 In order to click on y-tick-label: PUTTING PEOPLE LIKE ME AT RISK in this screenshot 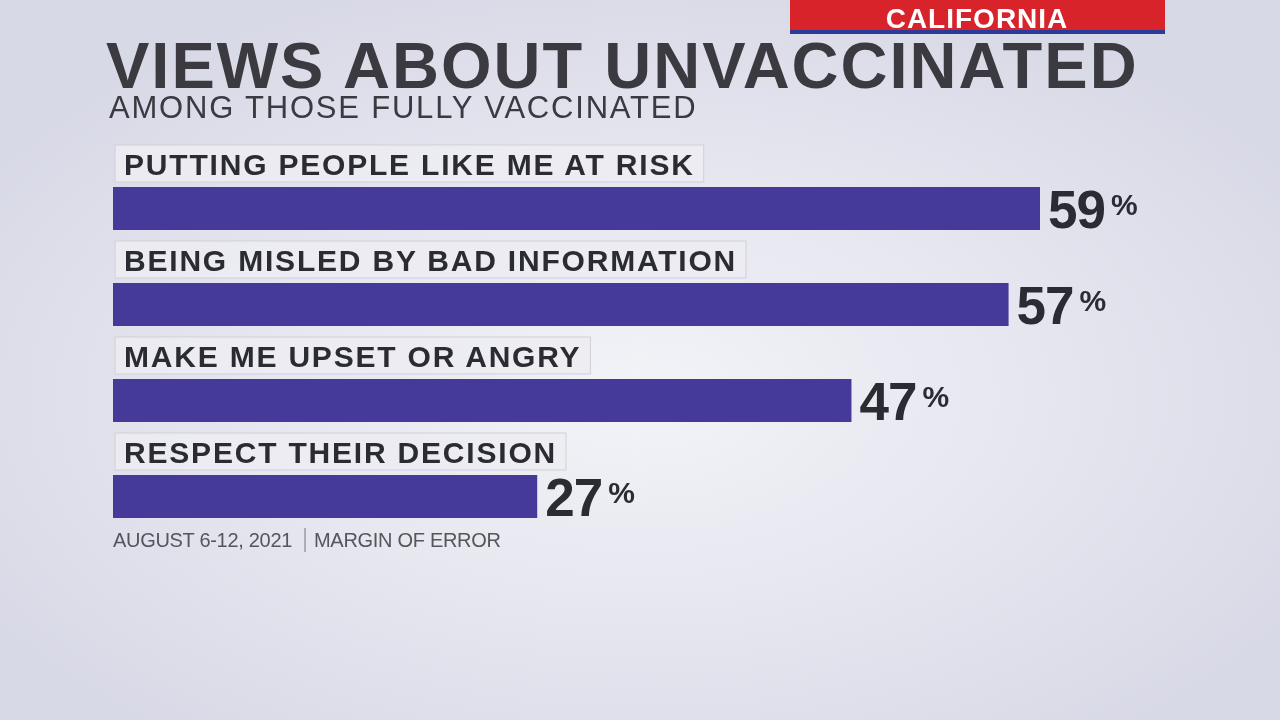, I will do `click(409, 164)`.